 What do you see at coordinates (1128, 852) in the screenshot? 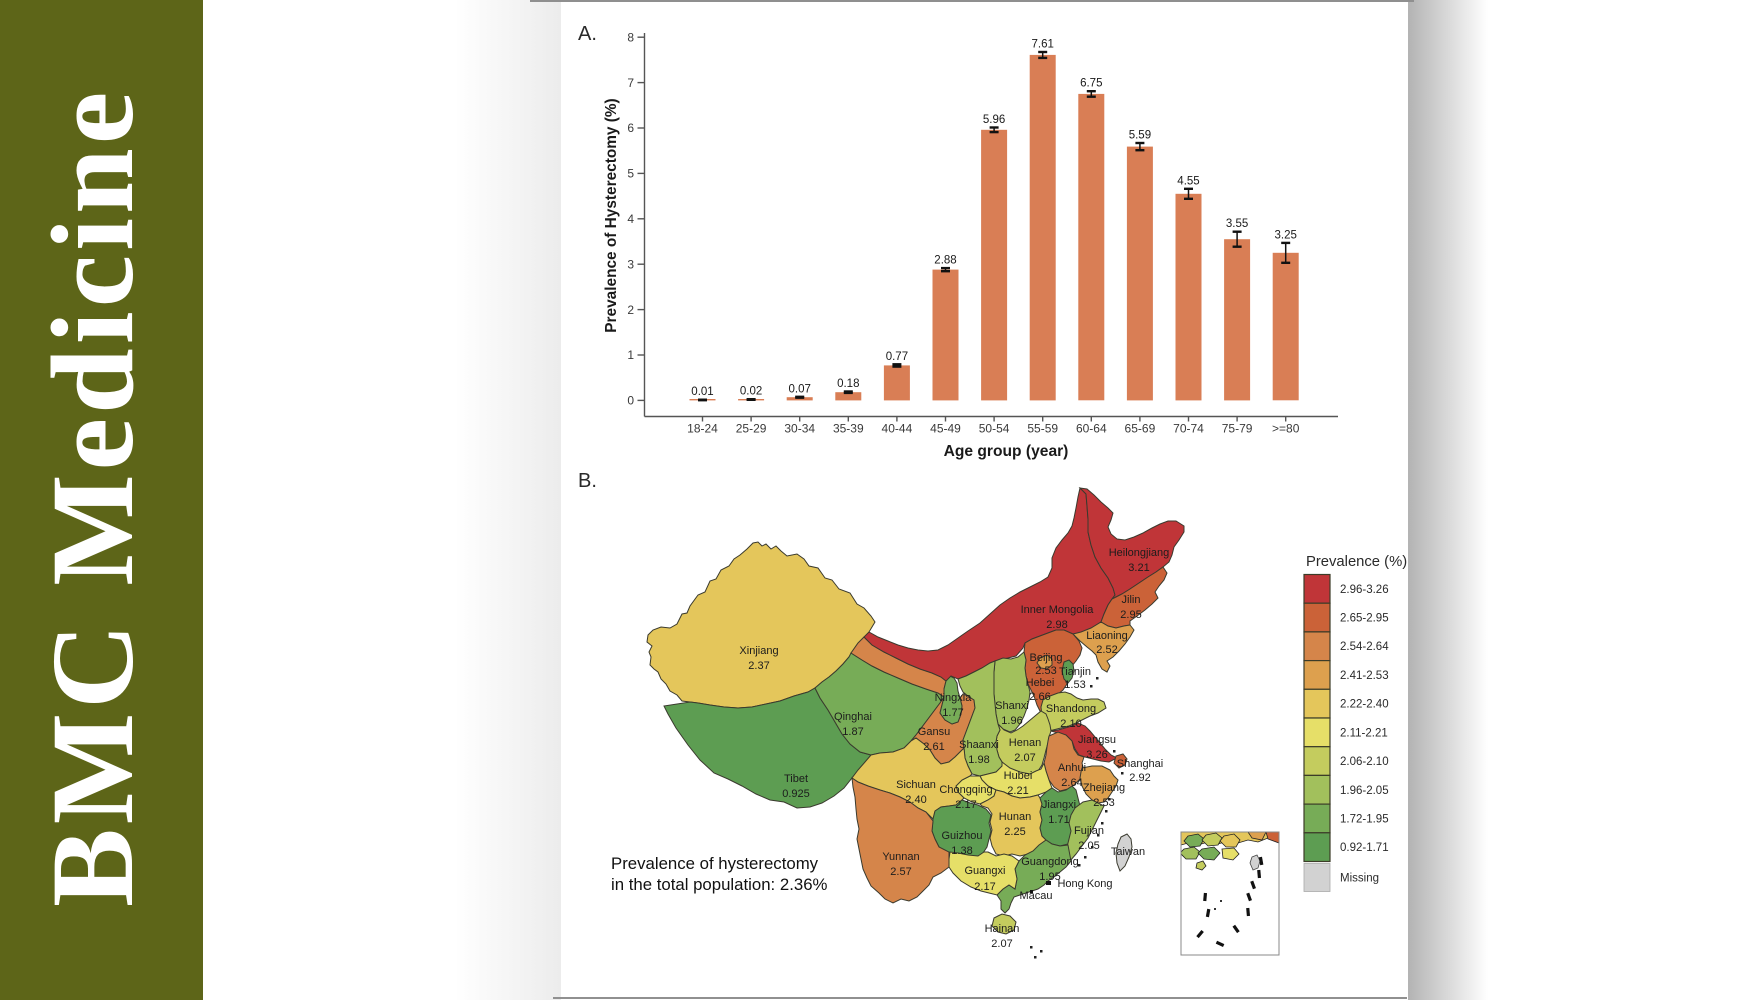
I see `svg-text: Taiwan` at bounding box center [1128, 852].